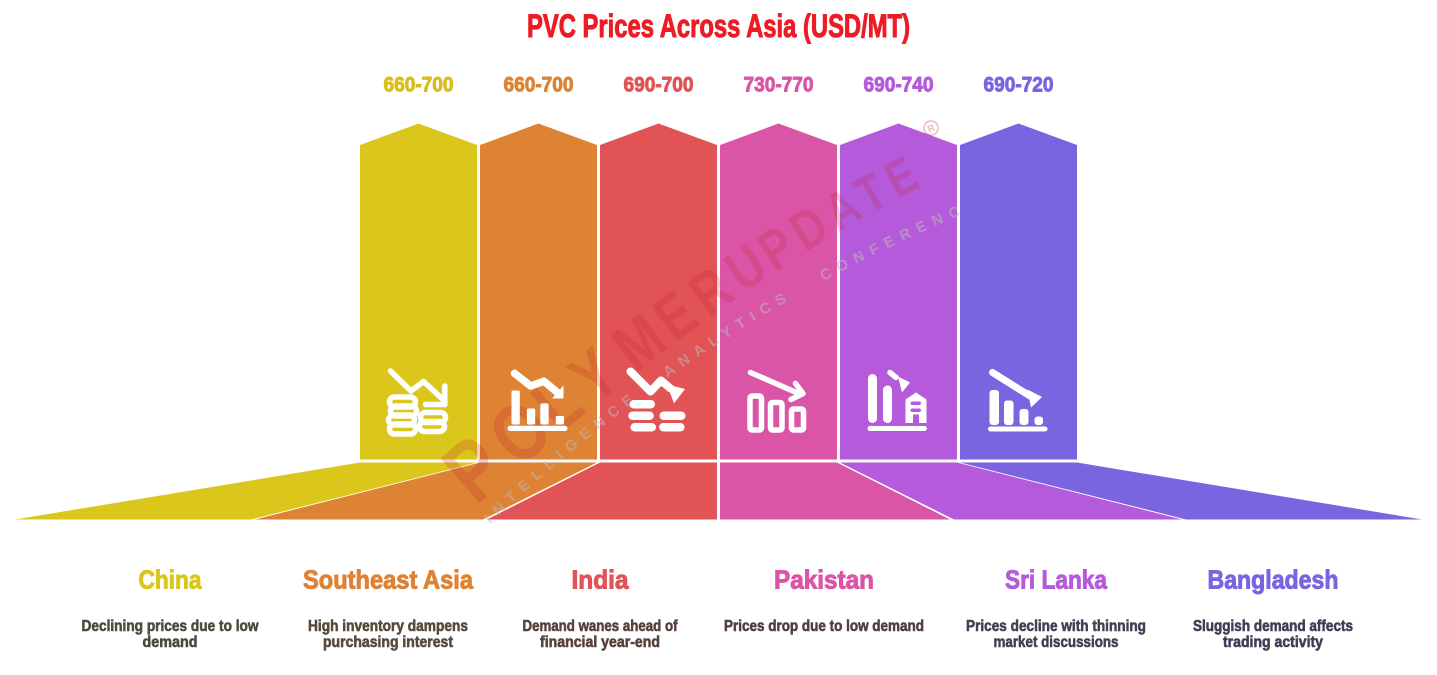 The width and height of the screenshot is (1437, 675). I want to click on svg-text: 690-720, so click(1019, 85).